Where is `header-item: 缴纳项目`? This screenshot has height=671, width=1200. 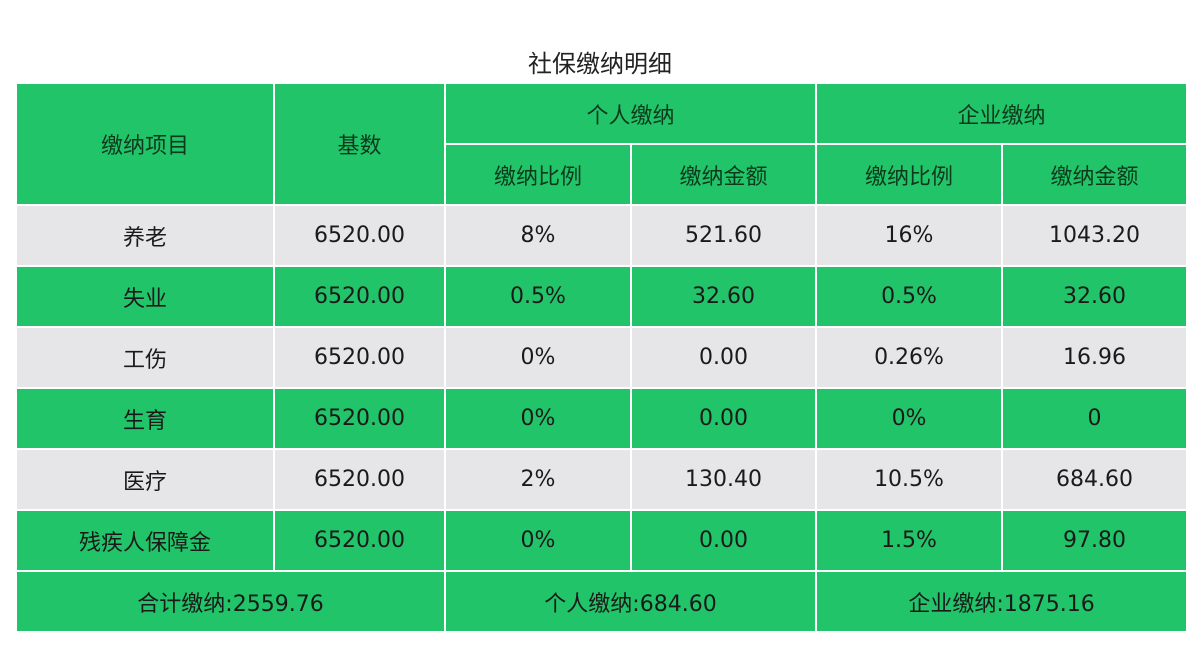
header-item: 缴纳项目 is located at coordinates (145, 144).